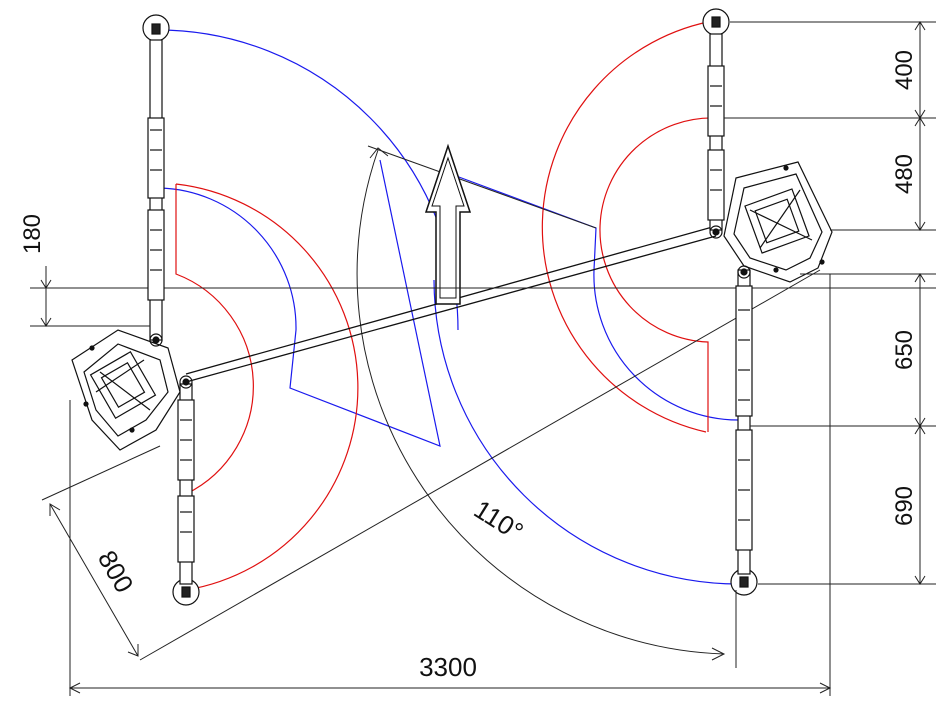 The height and width of the screenshot is (701, 936). I want to click on angle-arrow-bottom, so click(718, 654).